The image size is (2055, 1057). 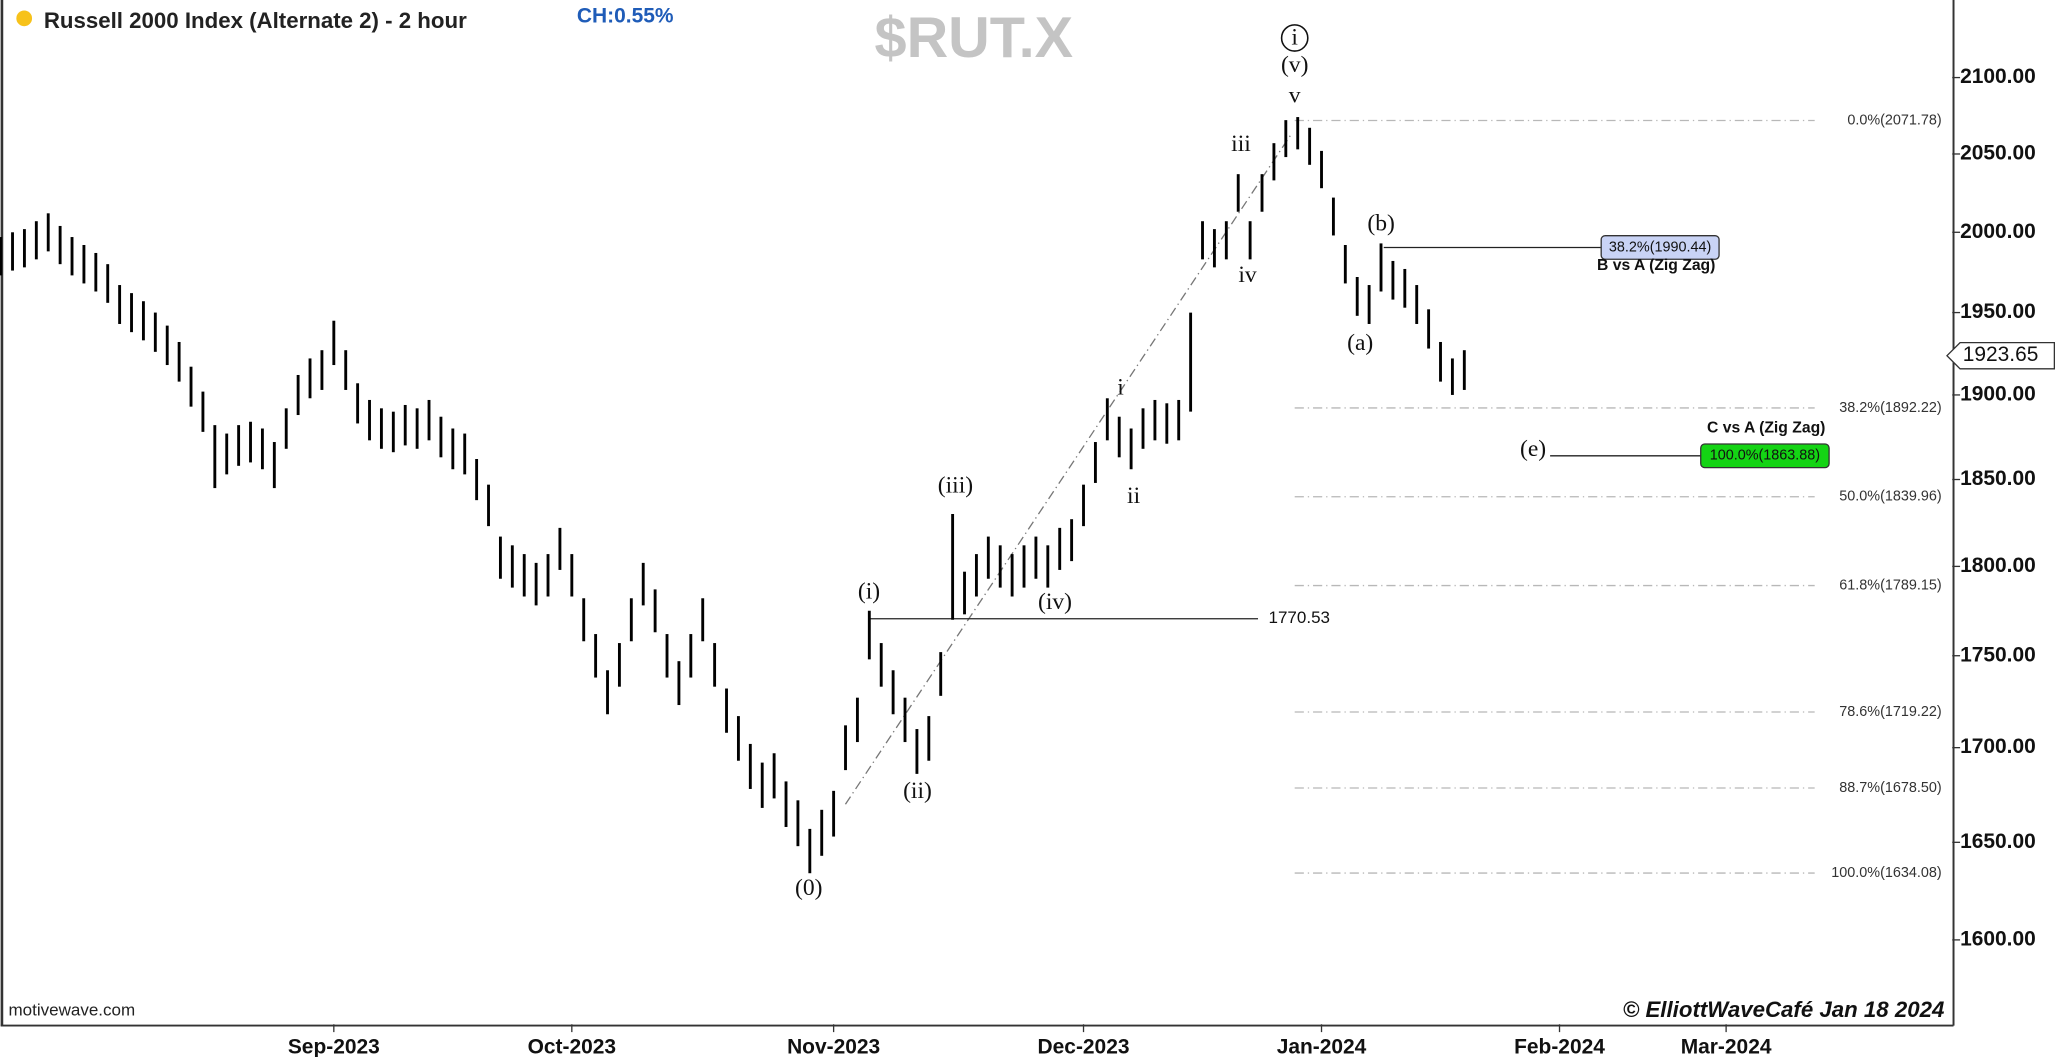 What do you see at coordinates (334, 1046) in the screenshot?
I see `x-tick-label: Sep-2023` at bounding box center [334, 1046].